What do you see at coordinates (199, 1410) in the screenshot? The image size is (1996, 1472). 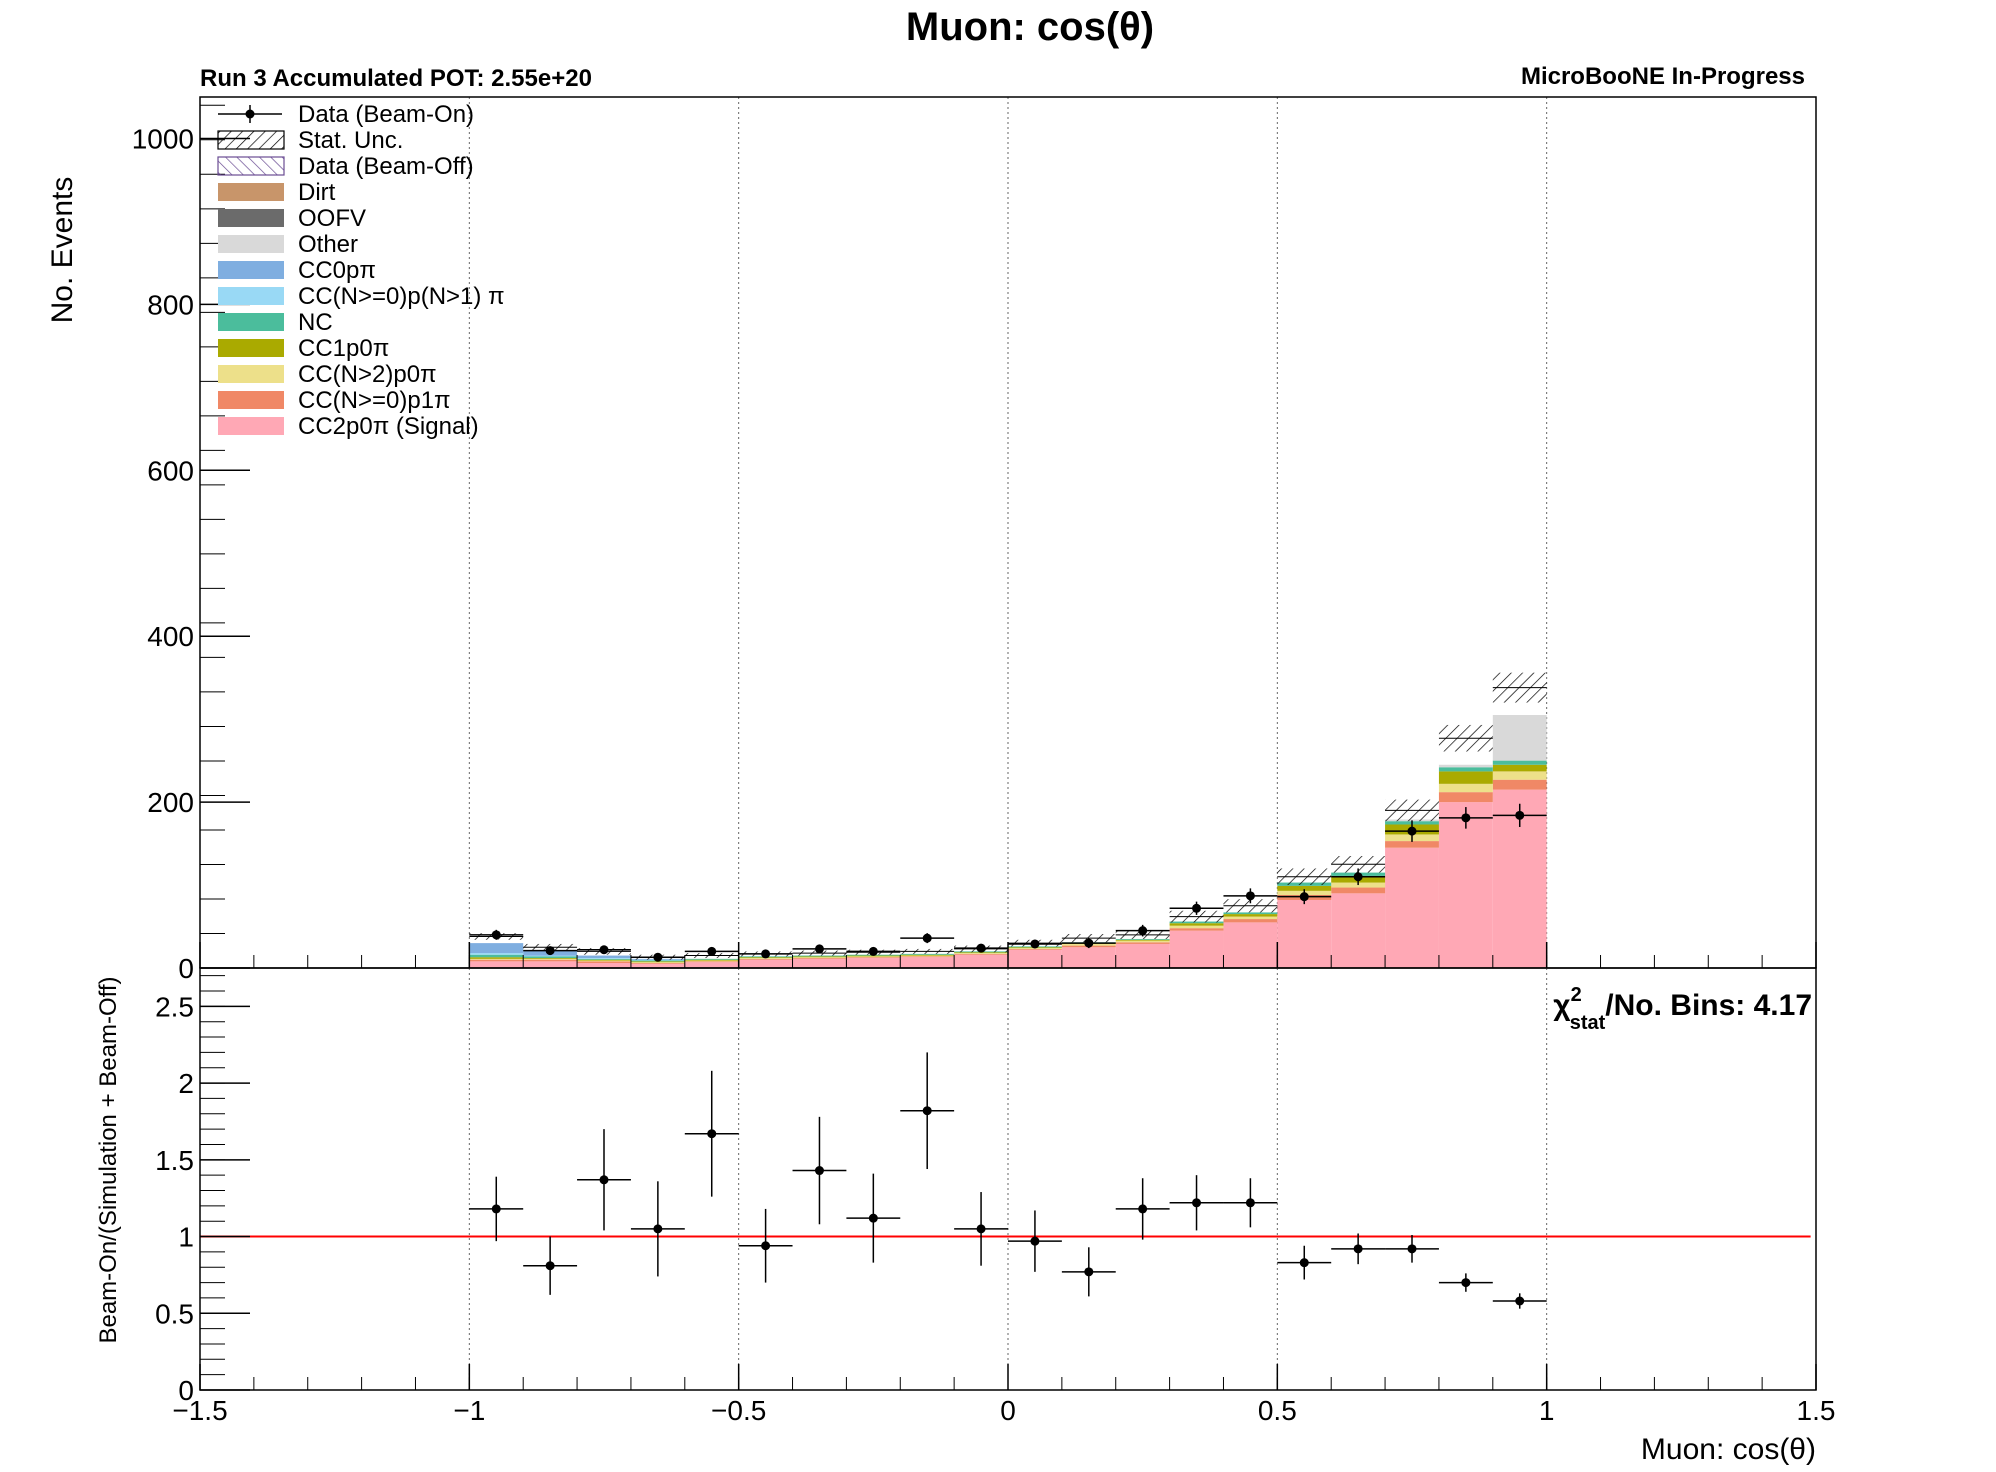 I see `x-tick-label: −1.5` at bounding box center [199, 1410].